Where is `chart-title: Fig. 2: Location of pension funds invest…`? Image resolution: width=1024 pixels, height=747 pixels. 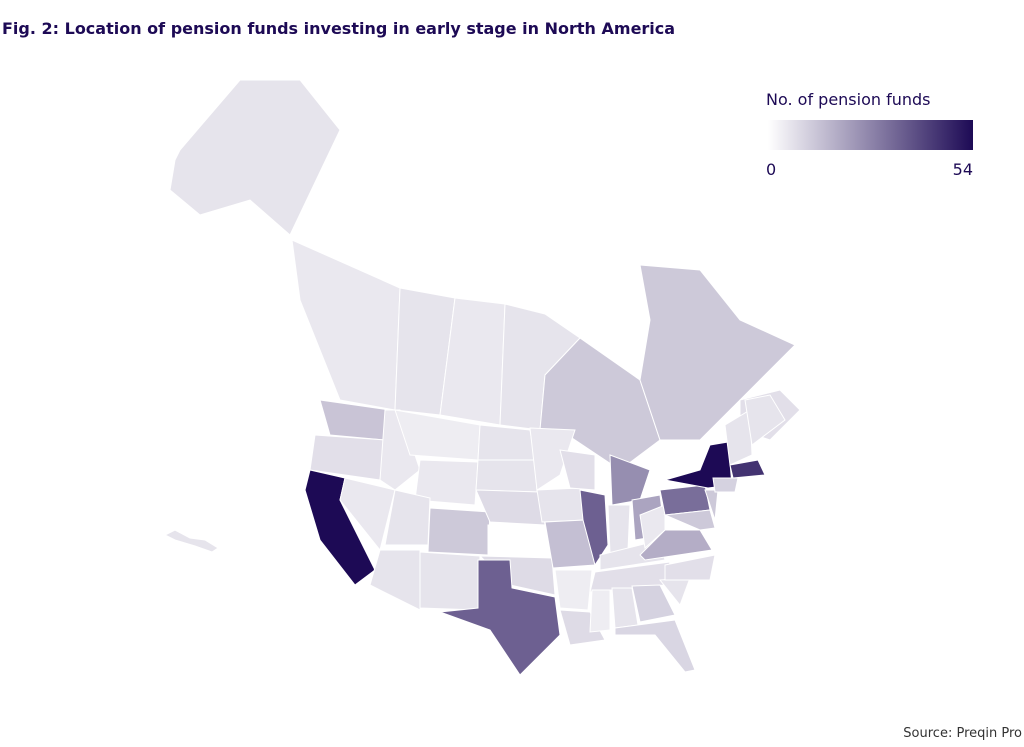 chart-title: Fig. 2: Location of pension funds invest… is located at coordinates (338, 28).